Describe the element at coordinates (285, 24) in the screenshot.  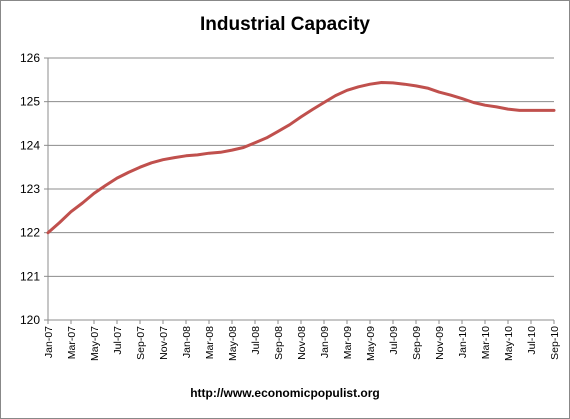
I see `chart-title: Industrial Capacity` at that location.